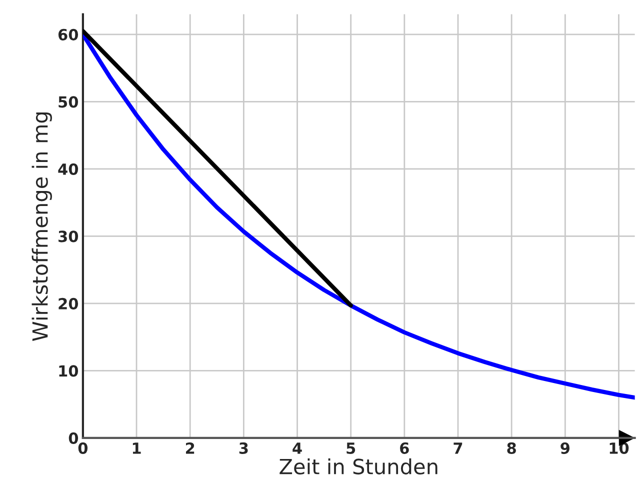  I want to click on x-tick-label: 10, so click(619, 448).